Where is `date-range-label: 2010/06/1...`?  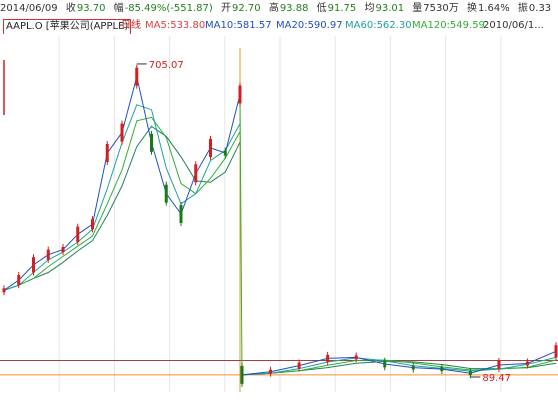
date-range-label: 2010/06/1... is located at coordinates (513, 25).